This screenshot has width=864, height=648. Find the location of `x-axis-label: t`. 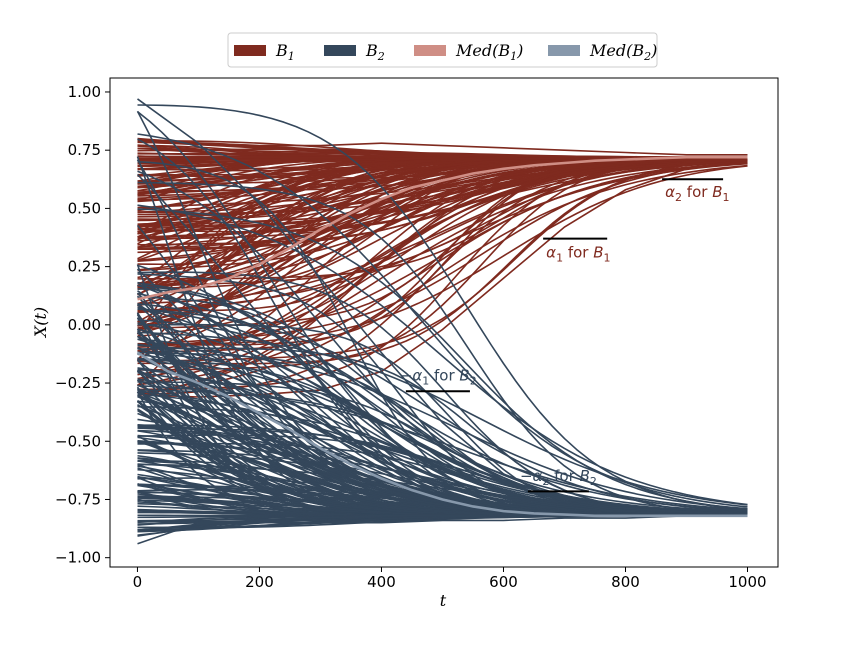

x-axis-label: t is located at coordinates (443, 600).